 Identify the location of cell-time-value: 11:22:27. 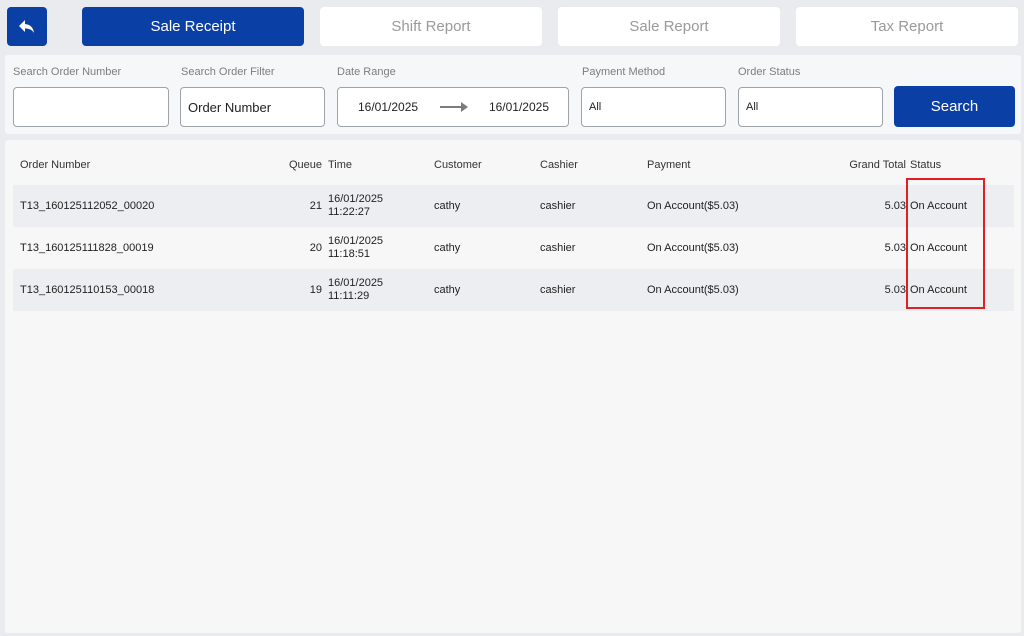
(349, 212).